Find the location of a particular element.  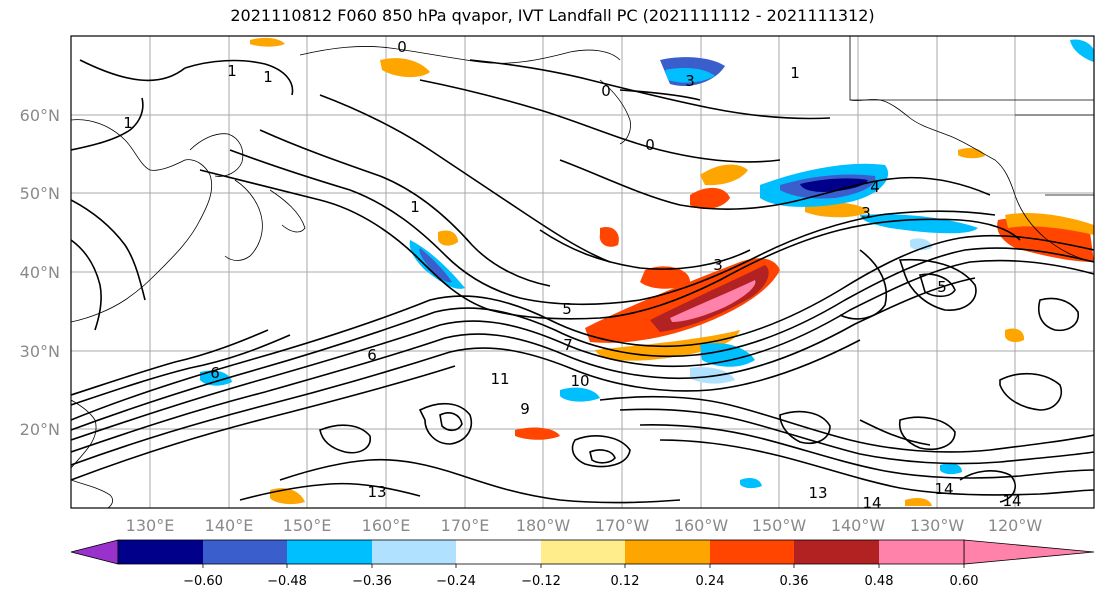

contour-label: 11 is located at coordinates (499, 379).